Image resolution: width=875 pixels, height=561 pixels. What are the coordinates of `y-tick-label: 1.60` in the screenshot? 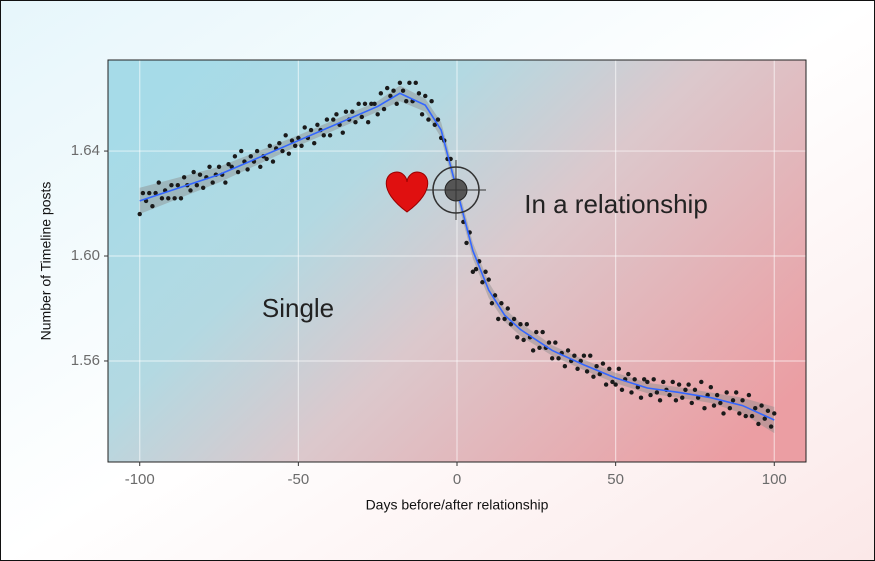 It's located at (85, 255).